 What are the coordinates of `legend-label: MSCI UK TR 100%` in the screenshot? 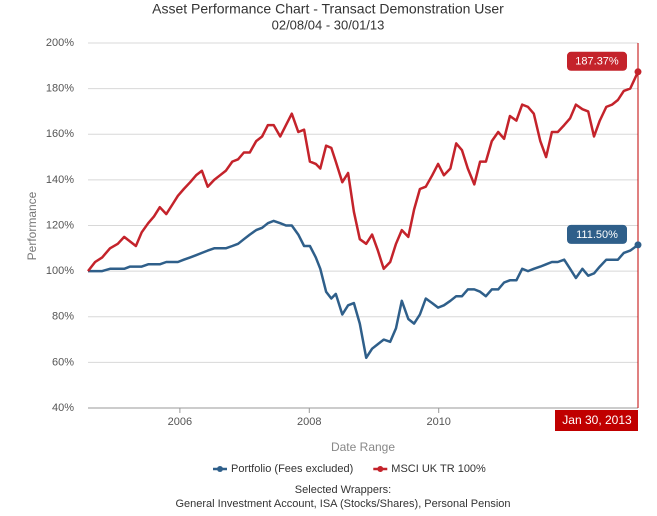 It's located at (438, 469).